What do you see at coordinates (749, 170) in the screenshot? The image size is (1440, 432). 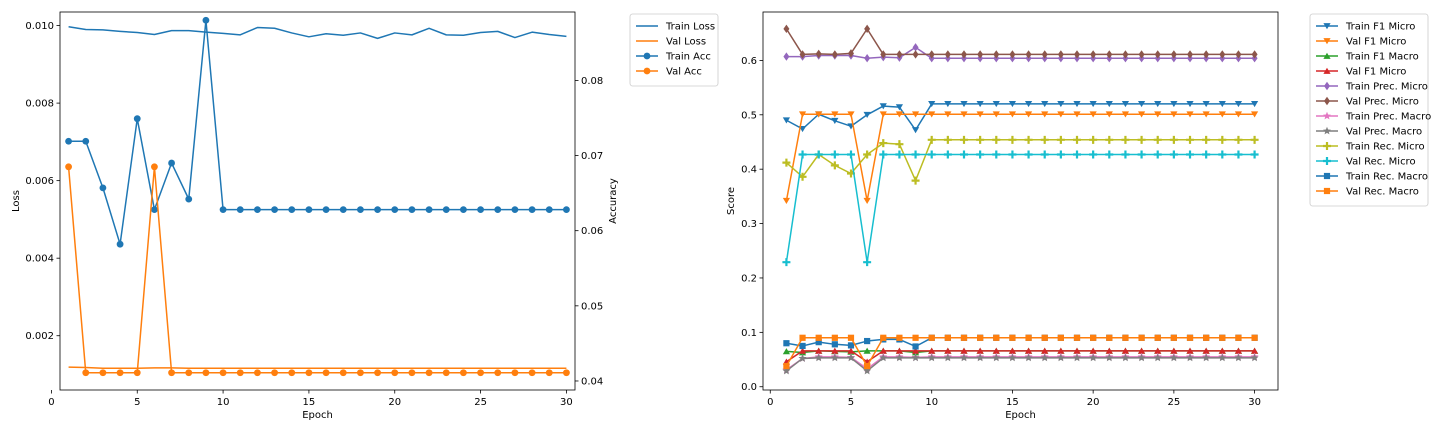 I see `y-tick-label: 0.4` at bounding box center [749, 170].